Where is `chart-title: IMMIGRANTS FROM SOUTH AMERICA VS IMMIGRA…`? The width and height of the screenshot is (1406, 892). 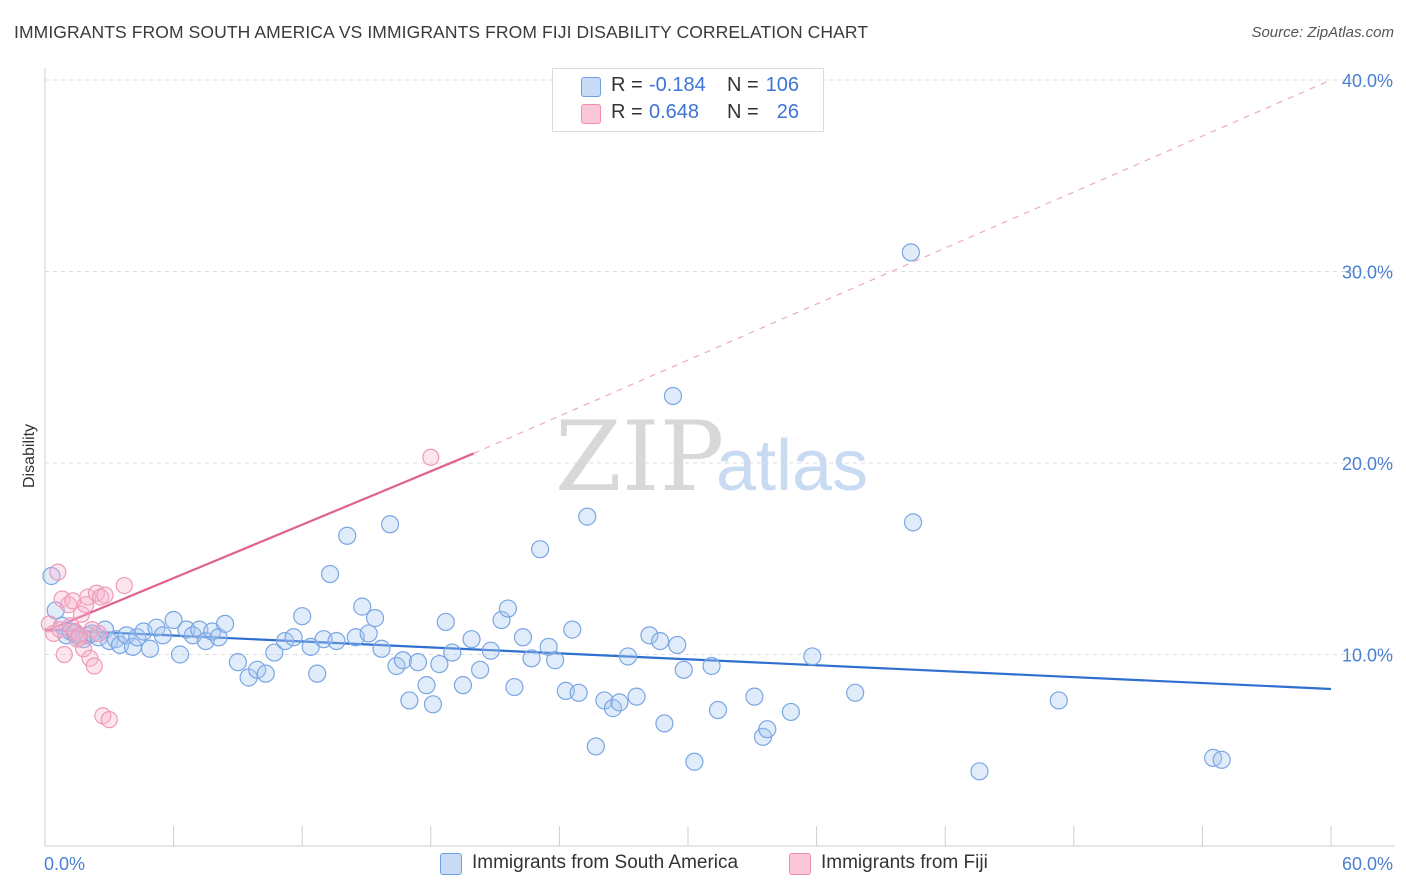 chart-title: IMMIGRANTS FROM SOUTH AMERICA VS IMMIGRA… is located at coordinates (441, 32).